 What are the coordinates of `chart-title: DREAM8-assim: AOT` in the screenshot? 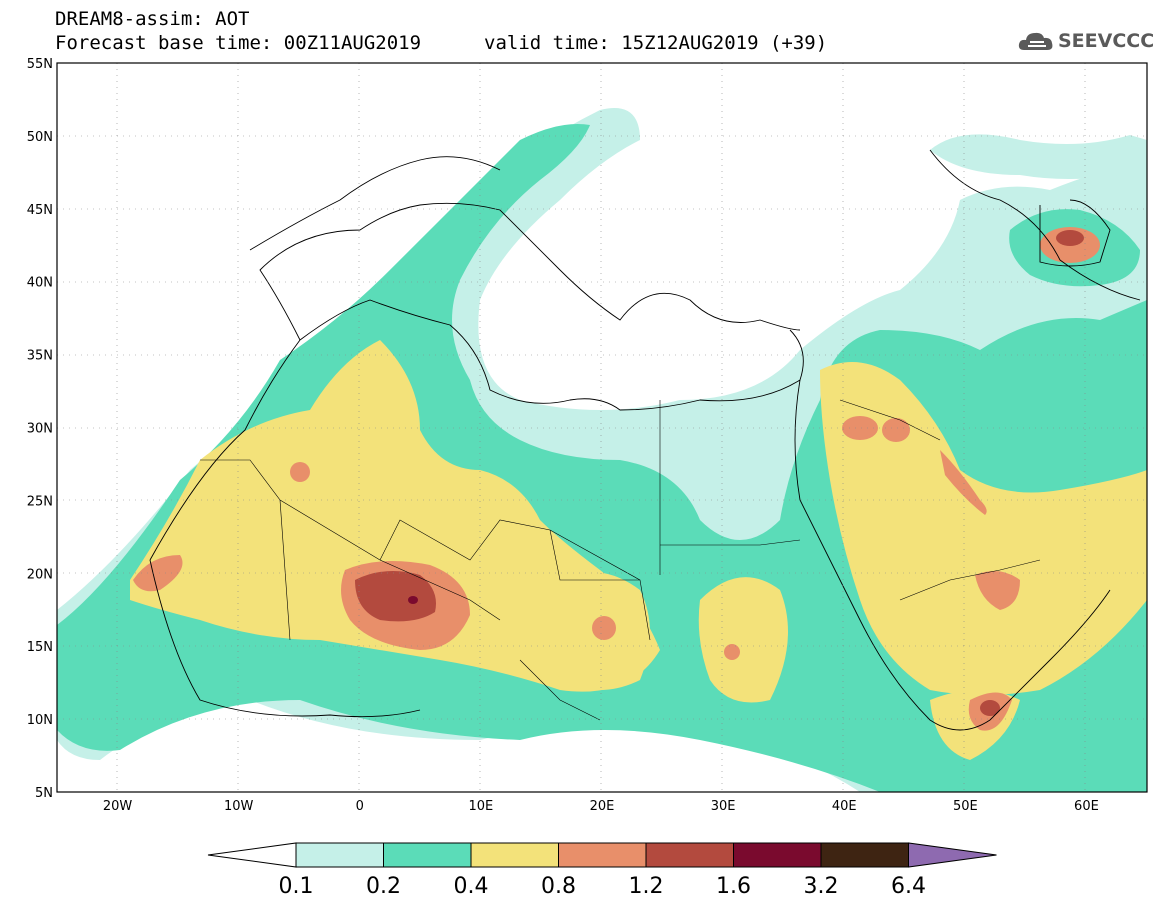 It's located at (152, 19).